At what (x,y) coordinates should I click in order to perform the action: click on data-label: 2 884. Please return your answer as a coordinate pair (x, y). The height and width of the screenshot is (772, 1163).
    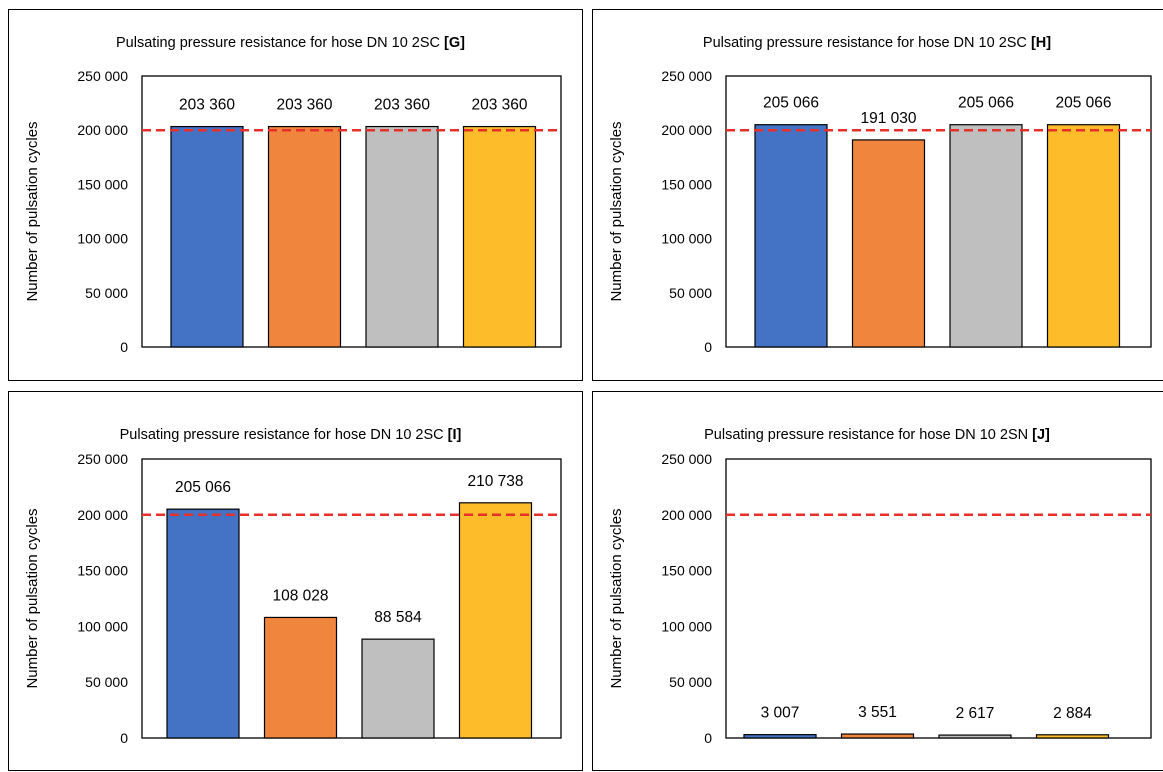
    Looking at the image, I should click on (1072, 713).